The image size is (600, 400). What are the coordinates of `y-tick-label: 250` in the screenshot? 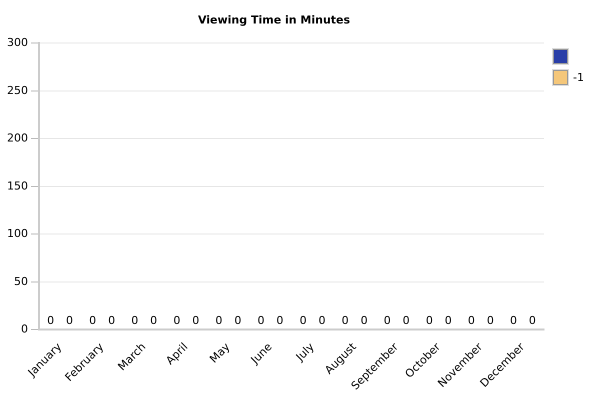 It's located at (17, 90).